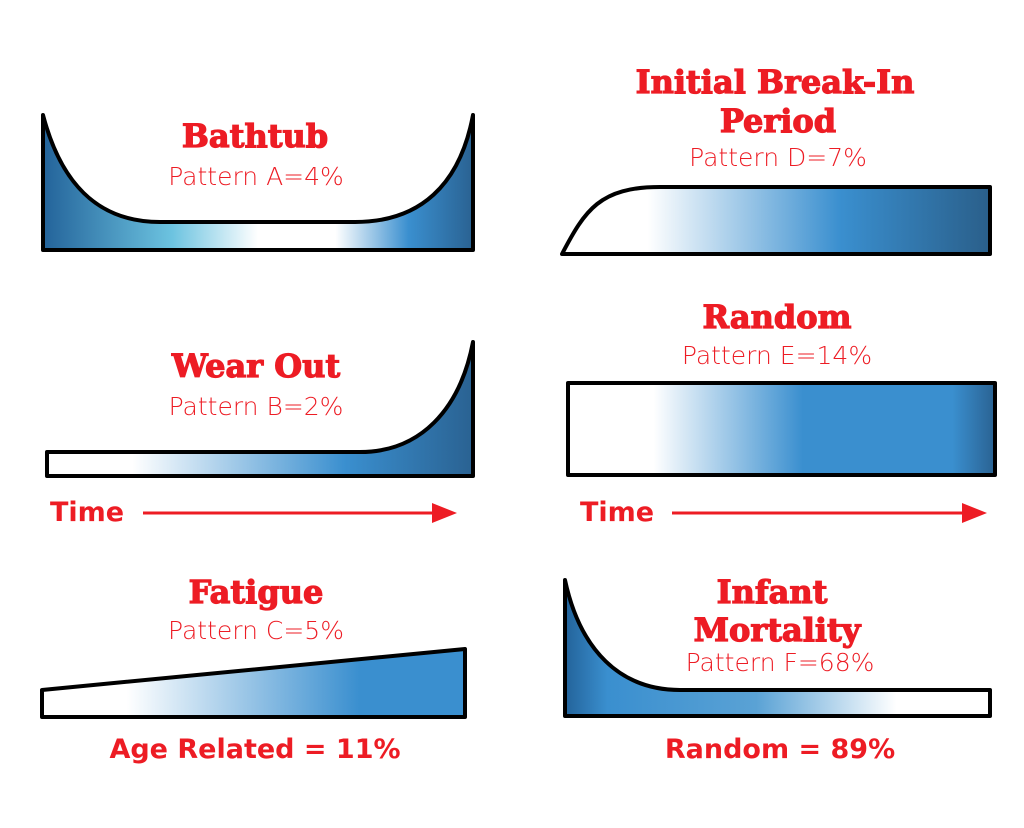  Describe the element at coordinates (777, 355) in the screenshot. I see `pattern-e-label: Pattern E=14%` at that location.